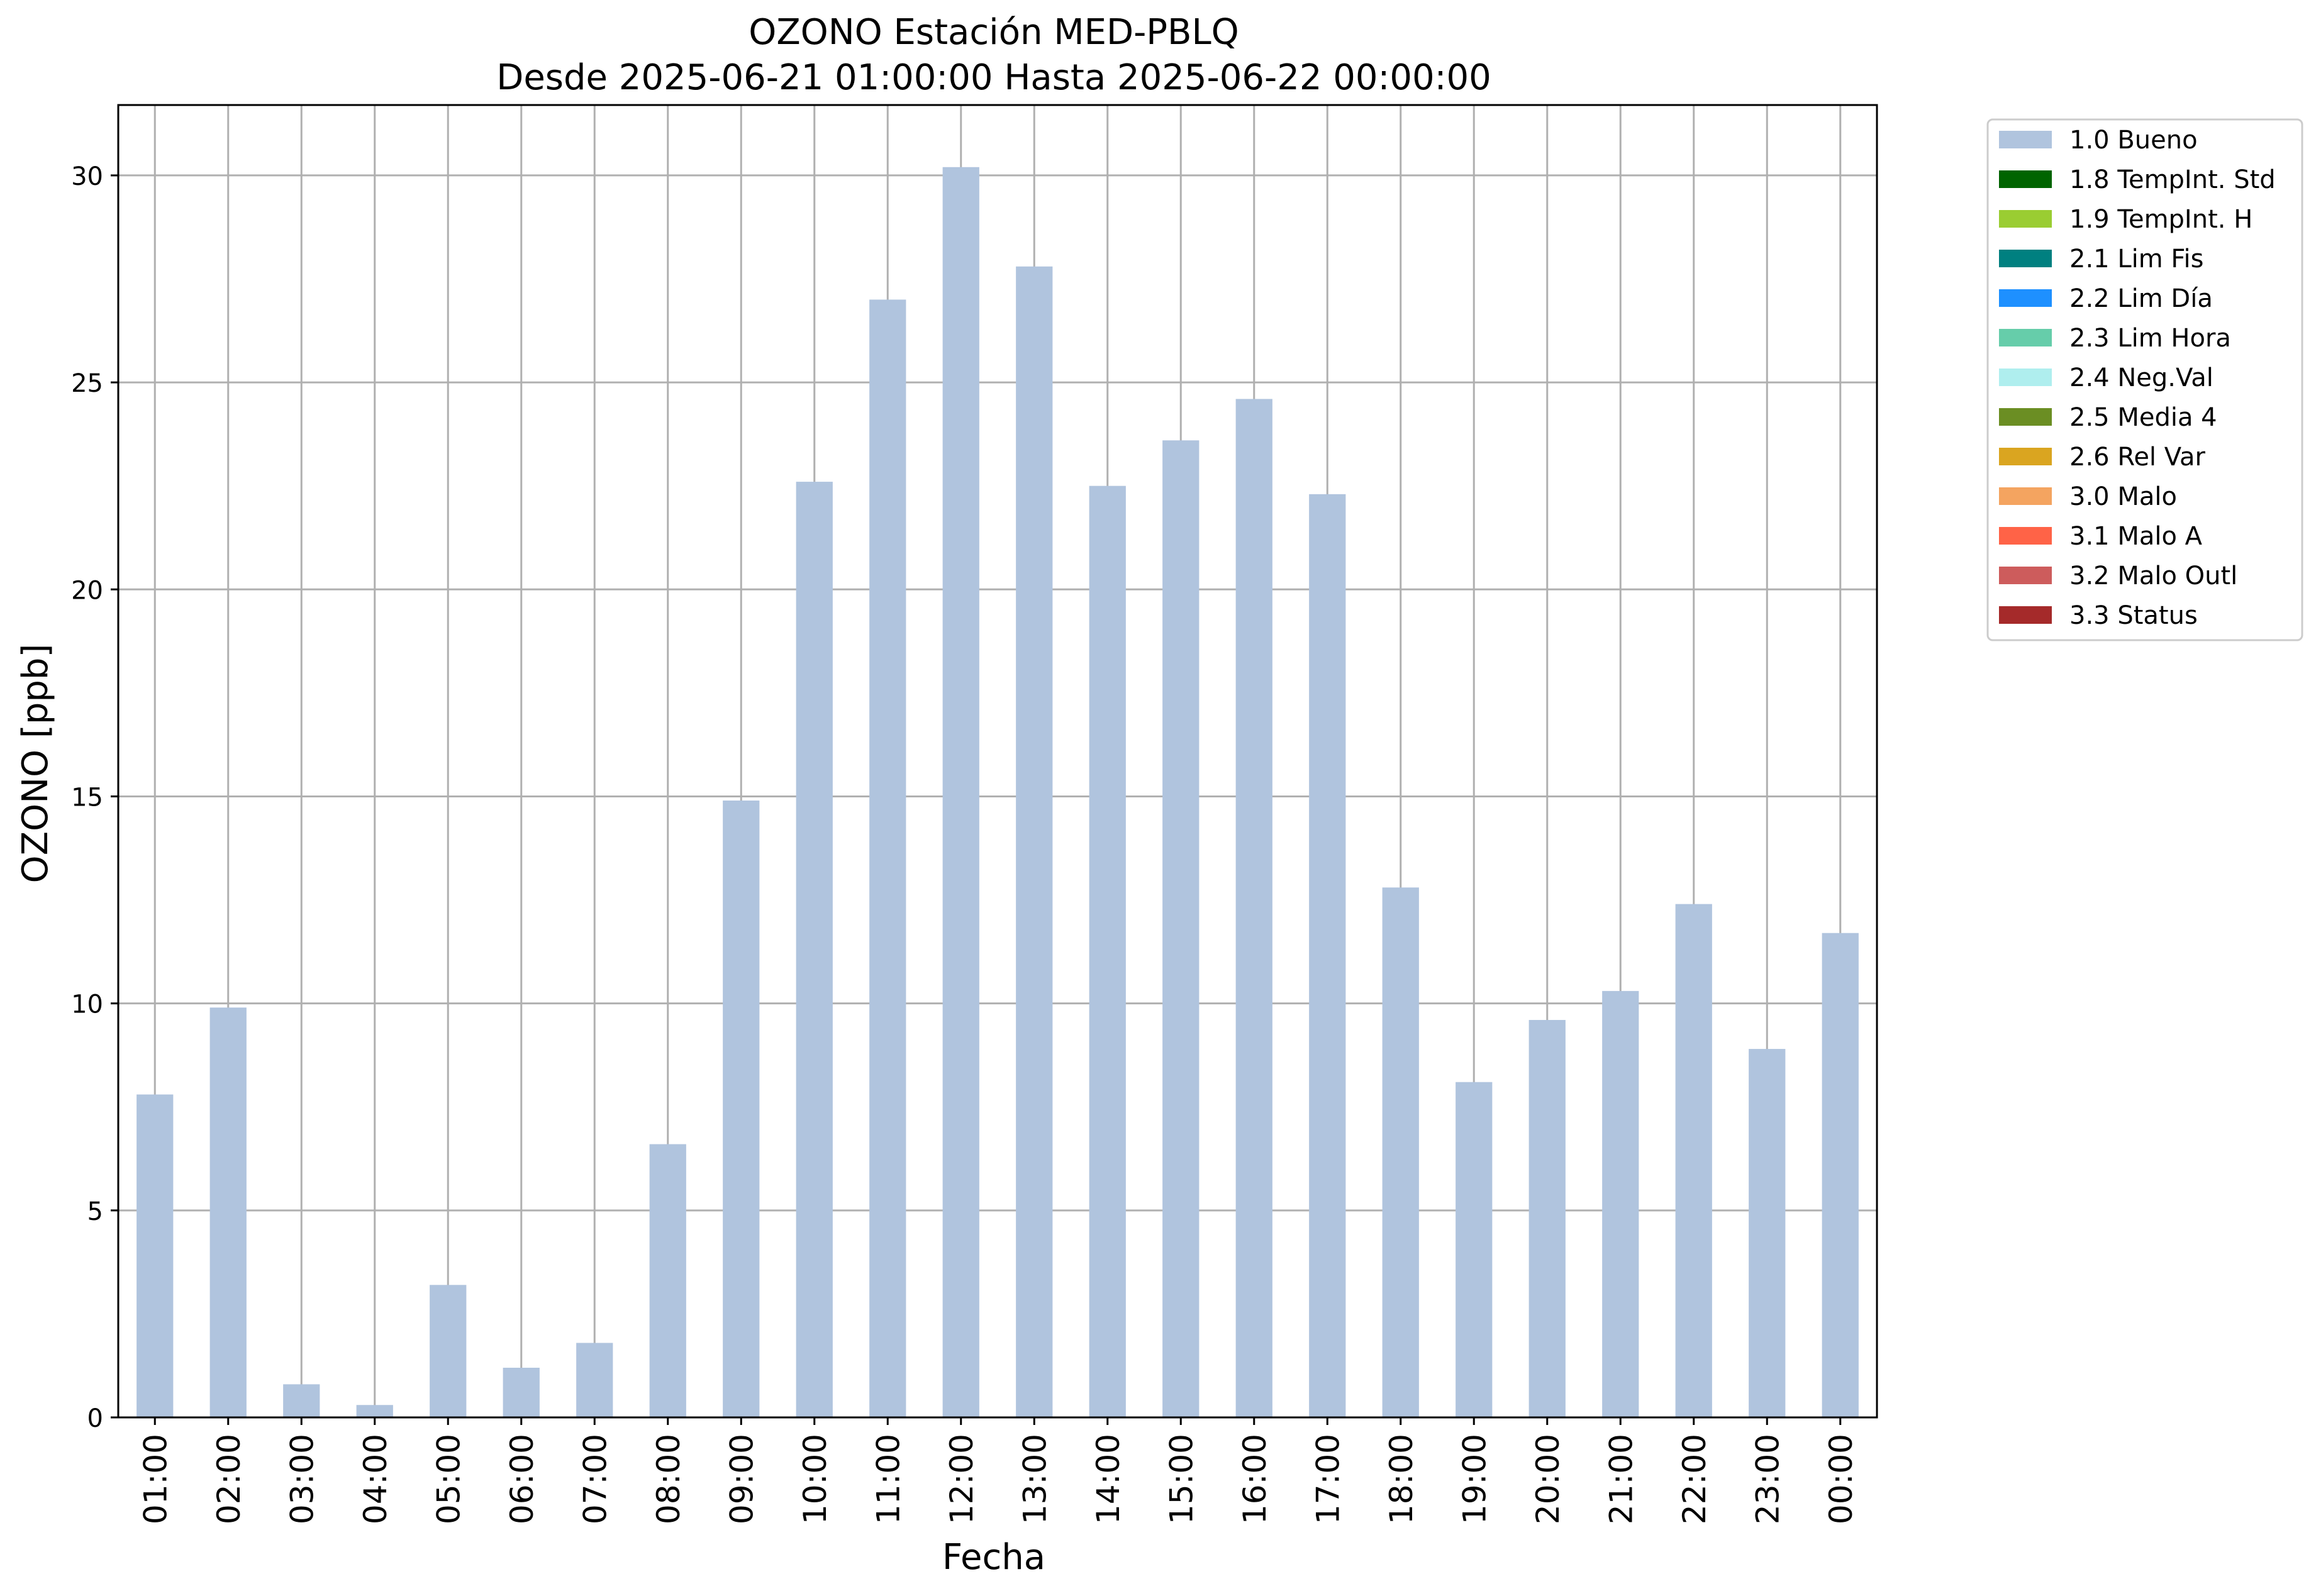 Image resolution: width=2316 pixels, height=1596 pixels. I want to click on x-tick-label: 08:00, so click(668, 1479).